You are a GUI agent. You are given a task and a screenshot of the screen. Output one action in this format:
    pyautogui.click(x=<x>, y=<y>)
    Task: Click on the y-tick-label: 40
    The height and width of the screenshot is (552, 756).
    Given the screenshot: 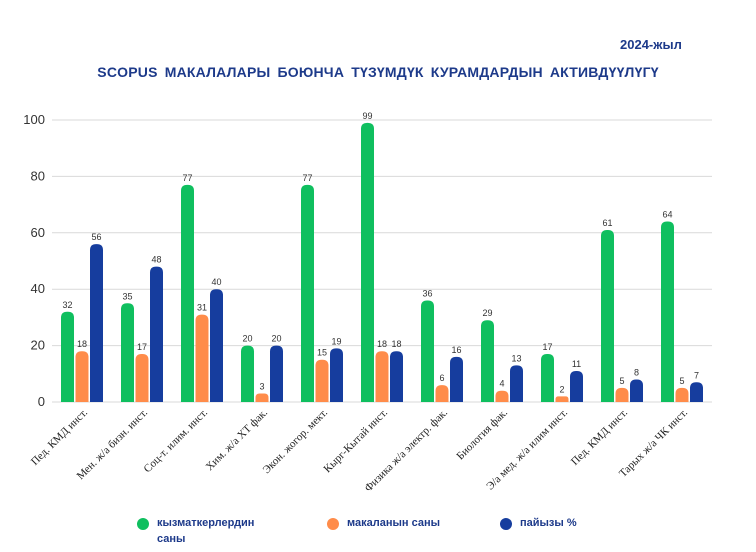 What is the action you would take?
    pyautogui.click(x=38, y=288)
    